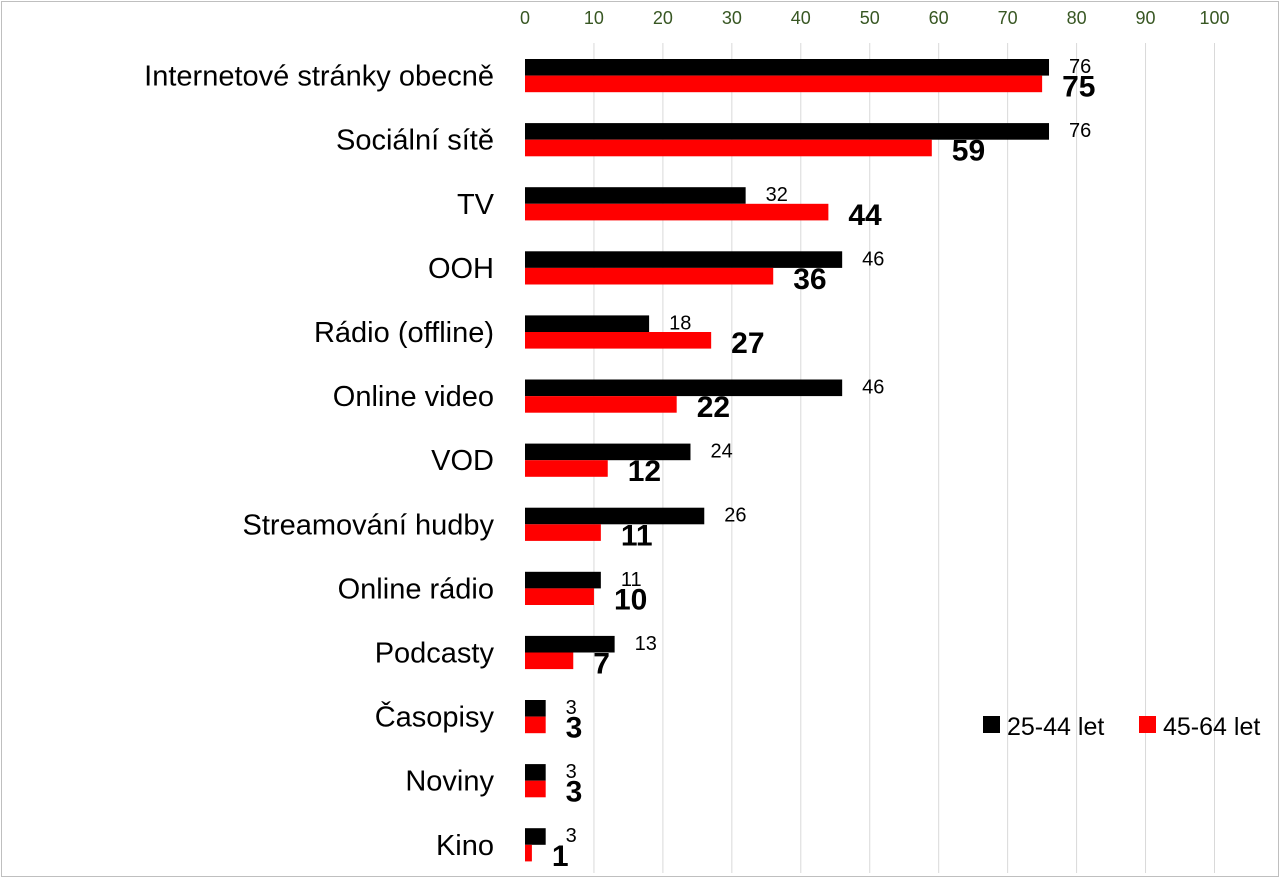 Image resolution: width=1280 pixels, height=878 pixels. What do you see at coordinates (594, 18) in the screenshot?
I see `x-tick-label: 10` at bounding box center [594, 18].